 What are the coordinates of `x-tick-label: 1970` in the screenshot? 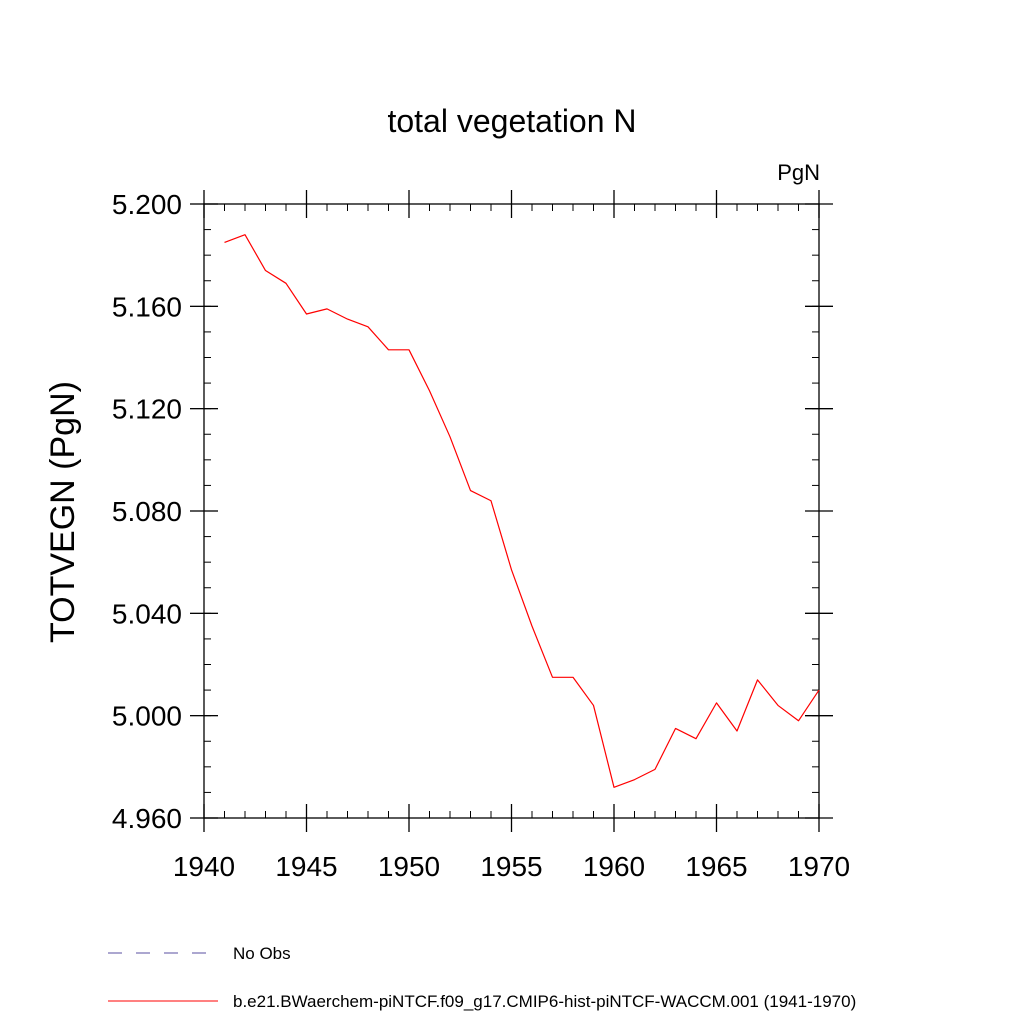 It's located at (819, 866).